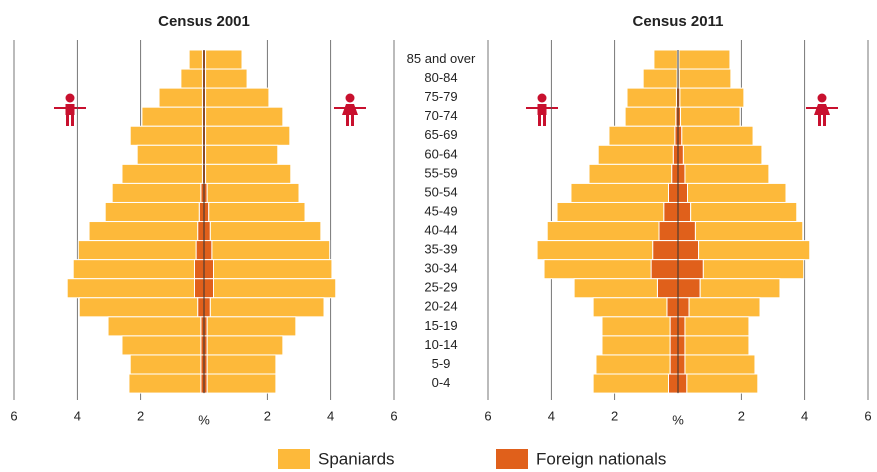 The image size is (877, 472). I want to click on panel-title: Census 2001, so click(204, 21).